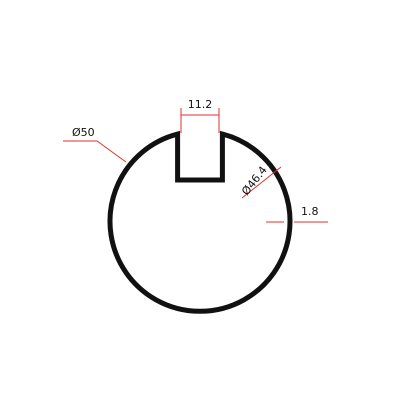  What do you see at coordinates (200, 104) in the screenshot?
I see `slot-width-label: 11.2` at bounding box center [200, 104].